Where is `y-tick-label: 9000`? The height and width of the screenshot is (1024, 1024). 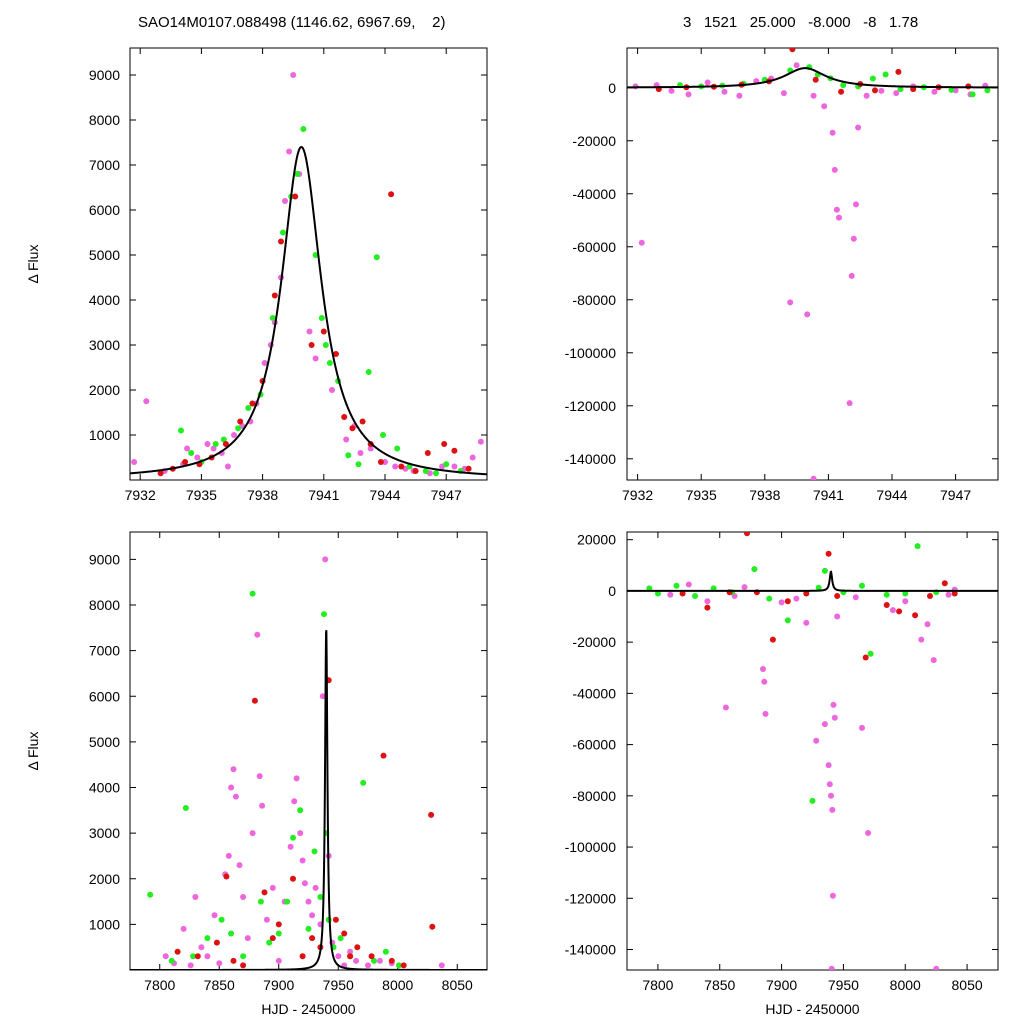
y-tick-label: 9000 is located at coordinates (104, 75).